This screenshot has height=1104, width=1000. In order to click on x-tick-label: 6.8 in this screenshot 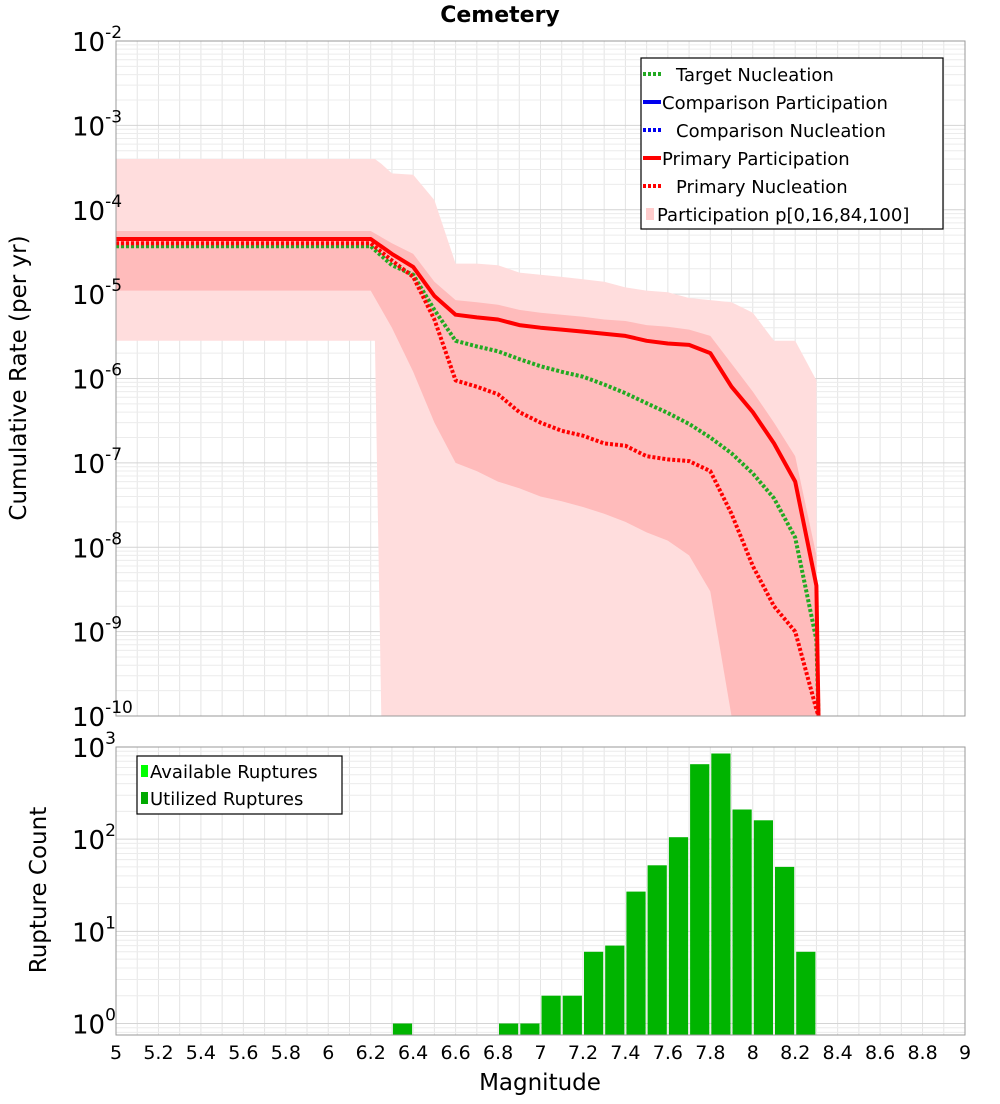, I will do `click(498, 1053)`.